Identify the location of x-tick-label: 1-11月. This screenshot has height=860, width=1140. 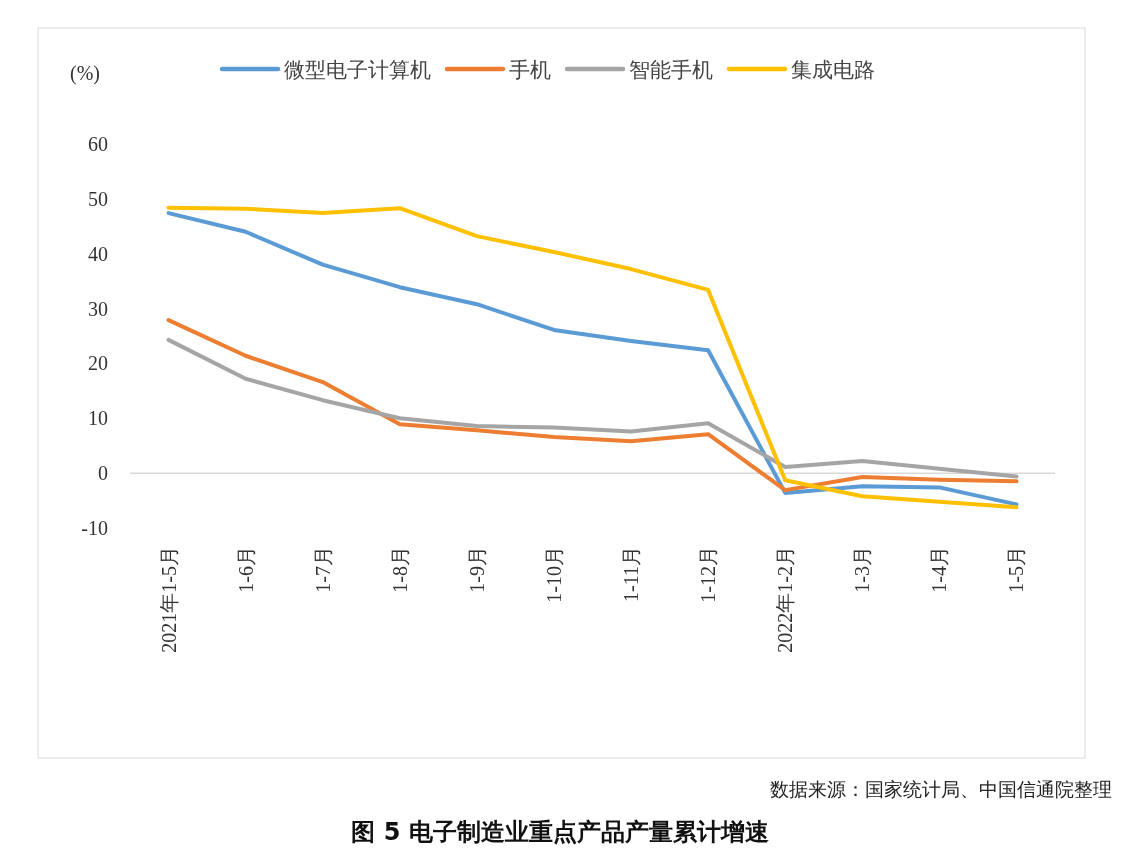
(631, 574).